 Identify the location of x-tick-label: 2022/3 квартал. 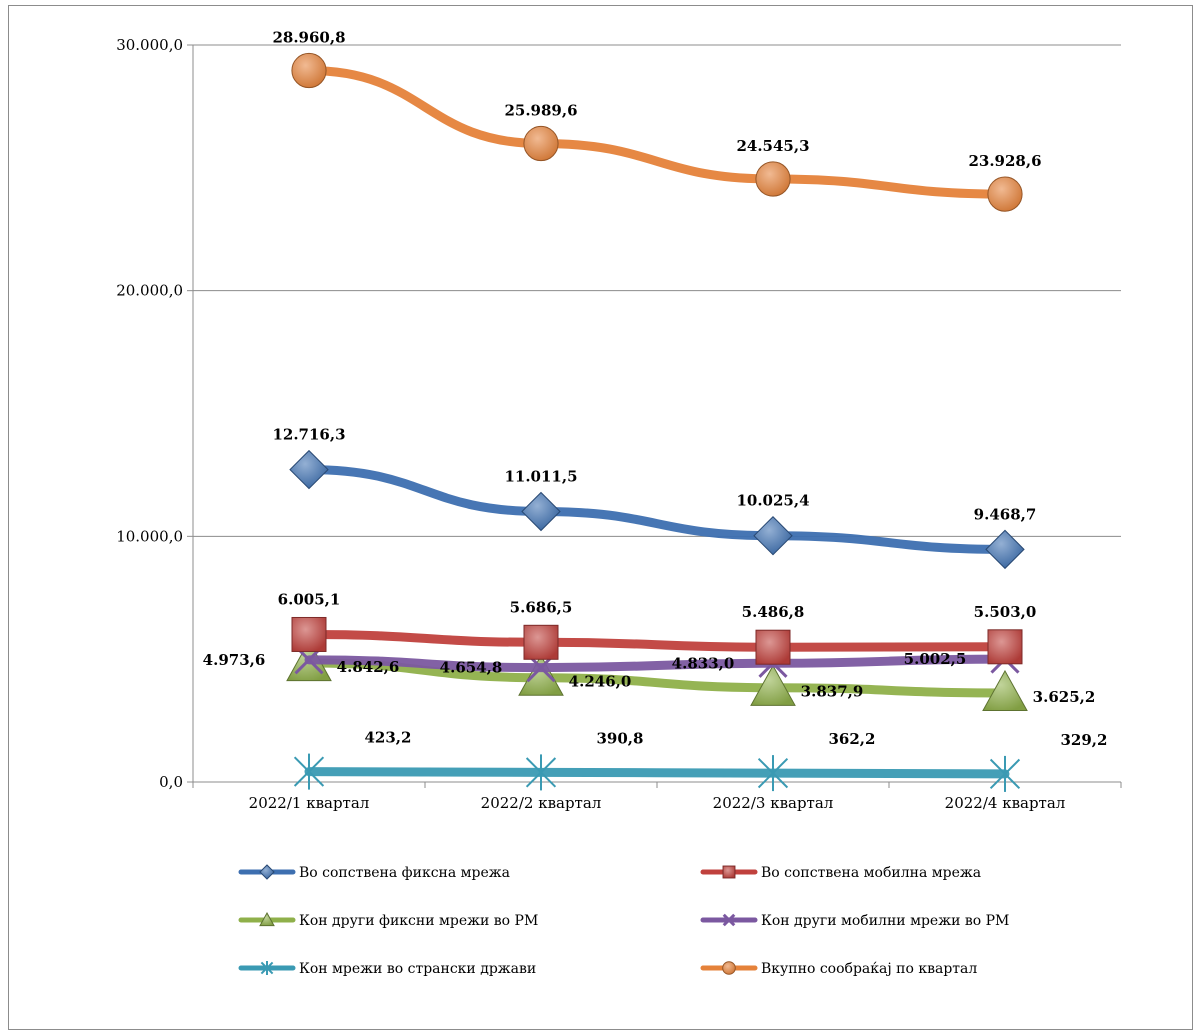
(773, 803).